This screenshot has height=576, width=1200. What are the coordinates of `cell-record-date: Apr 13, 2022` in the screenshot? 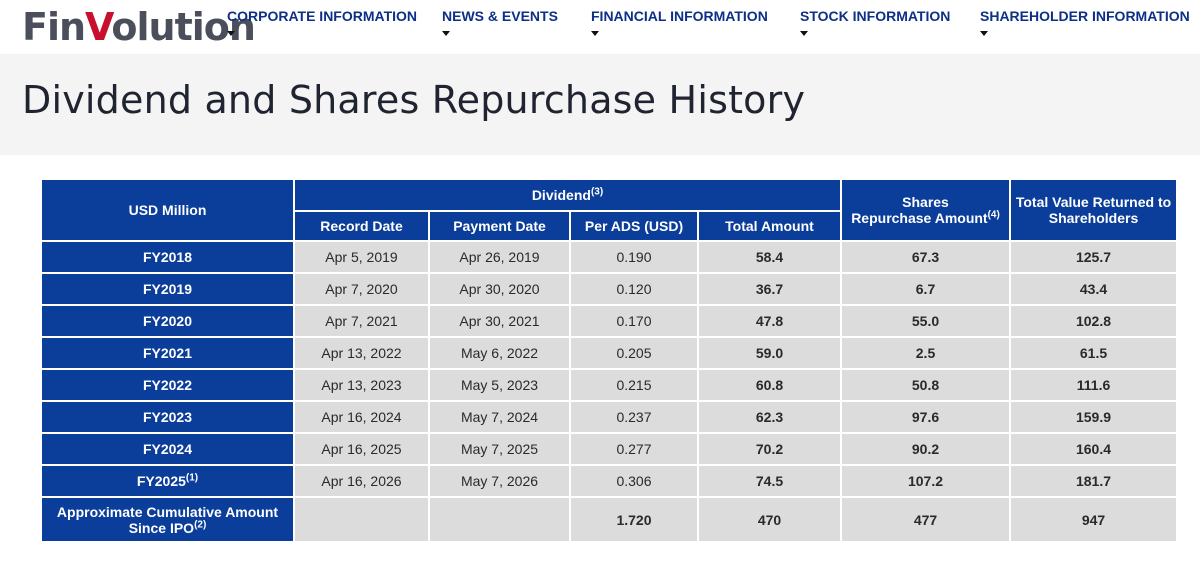 It's located at (361, 353).